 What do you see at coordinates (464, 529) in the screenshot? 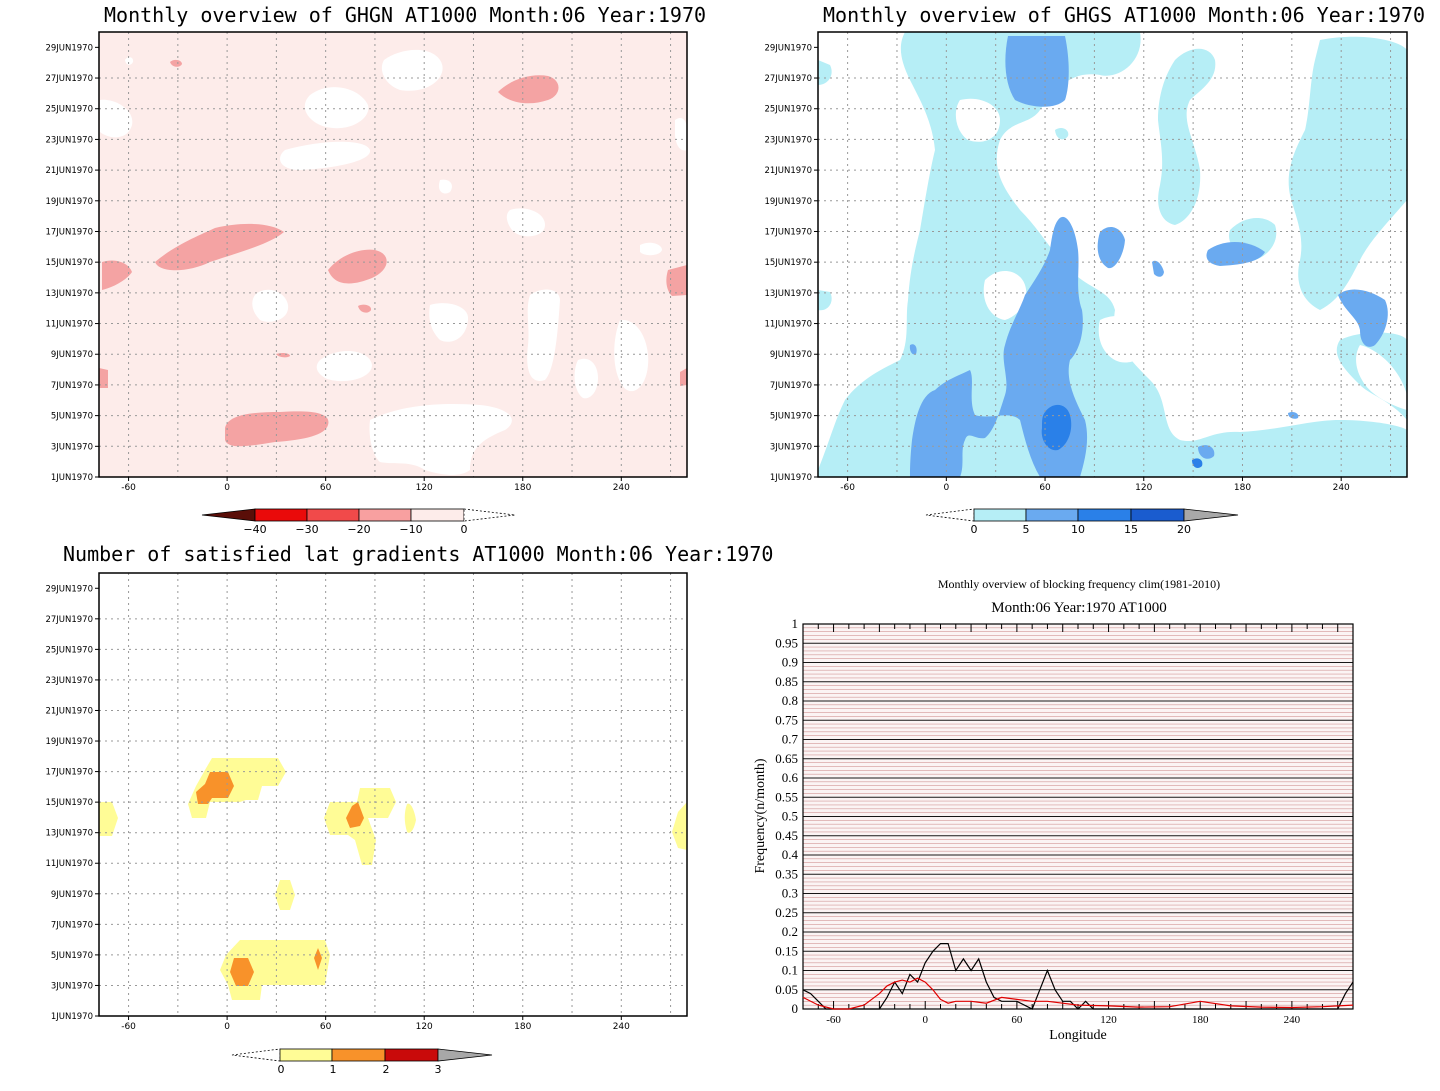
I see `ghgn-cbar-label: 0` at bounding box center [464, 529].